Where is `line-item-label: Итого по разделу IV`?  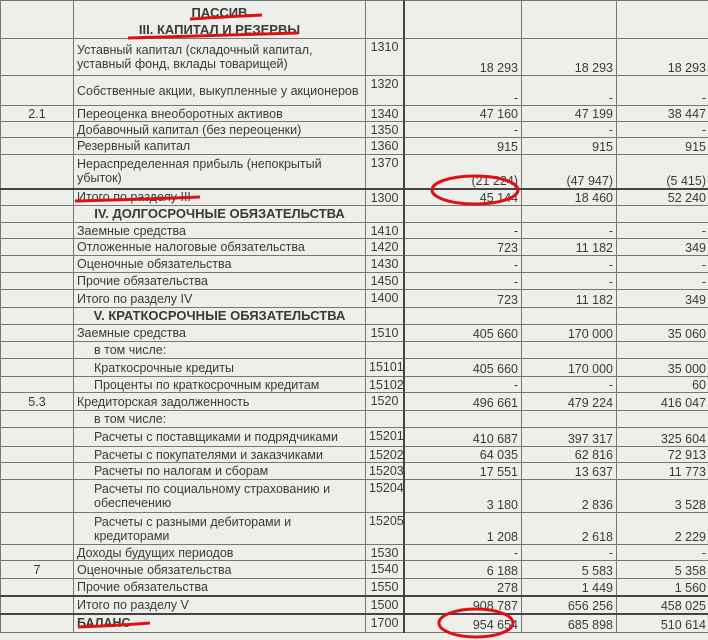
line-item-label: Итого по разделу IV is located at coordinates (219, 298).